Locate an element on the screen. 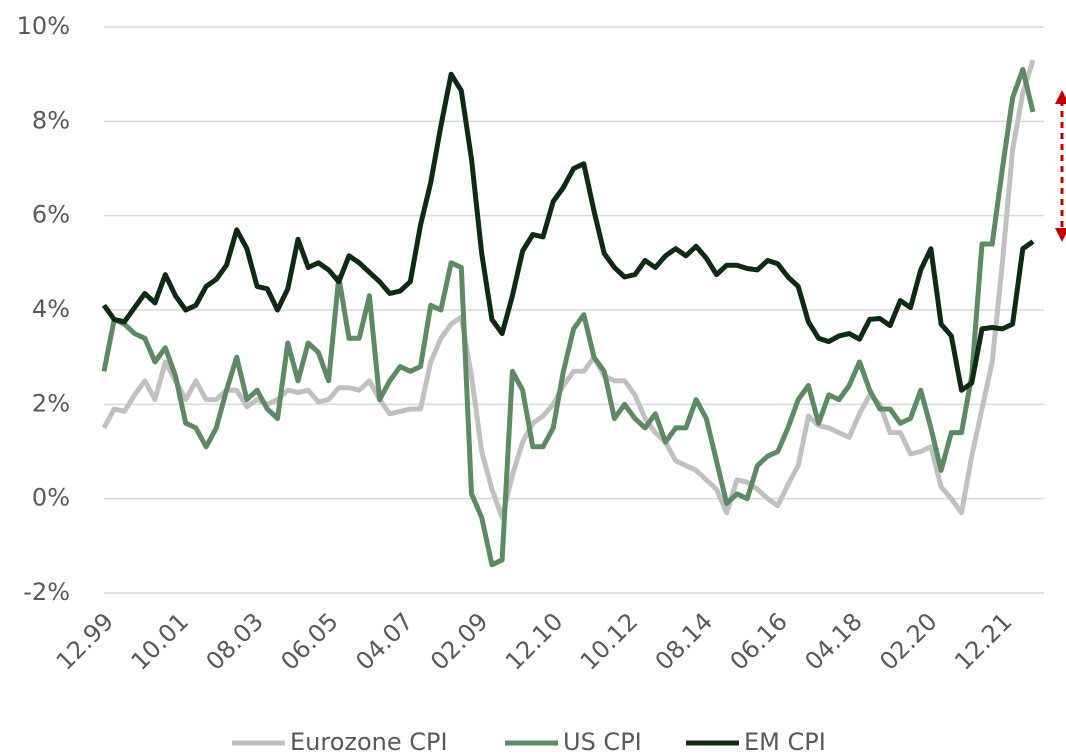  annotation-arrow is located at coordinates (1060, 166).